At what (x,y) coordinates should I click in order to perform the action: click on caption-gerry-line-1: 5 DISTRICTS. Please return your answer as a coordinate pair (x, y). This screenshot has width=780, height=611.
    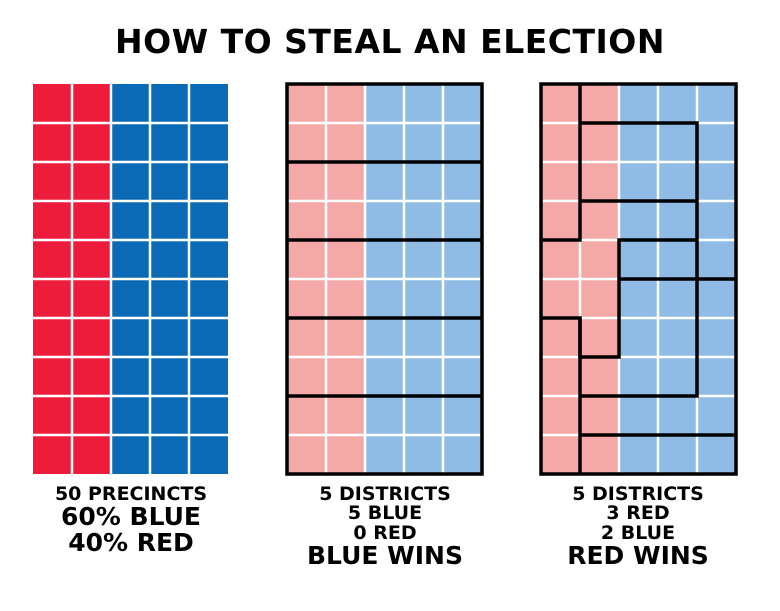
    Looking at the image, I should click on (638, 494).